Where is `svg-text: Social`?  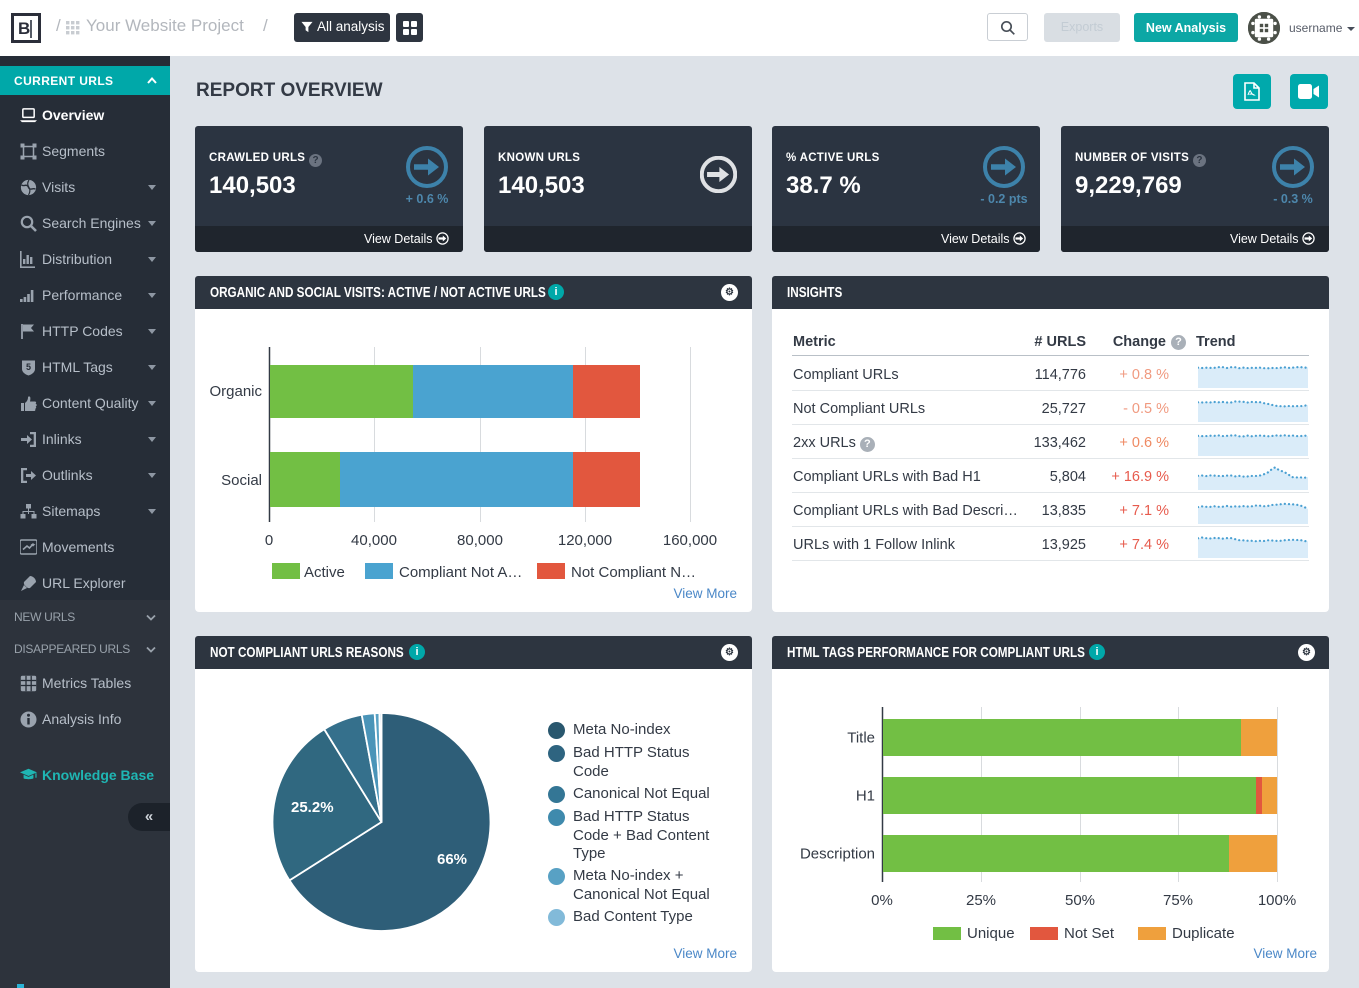
svg-text: Social is located at coordinates (241, 480).